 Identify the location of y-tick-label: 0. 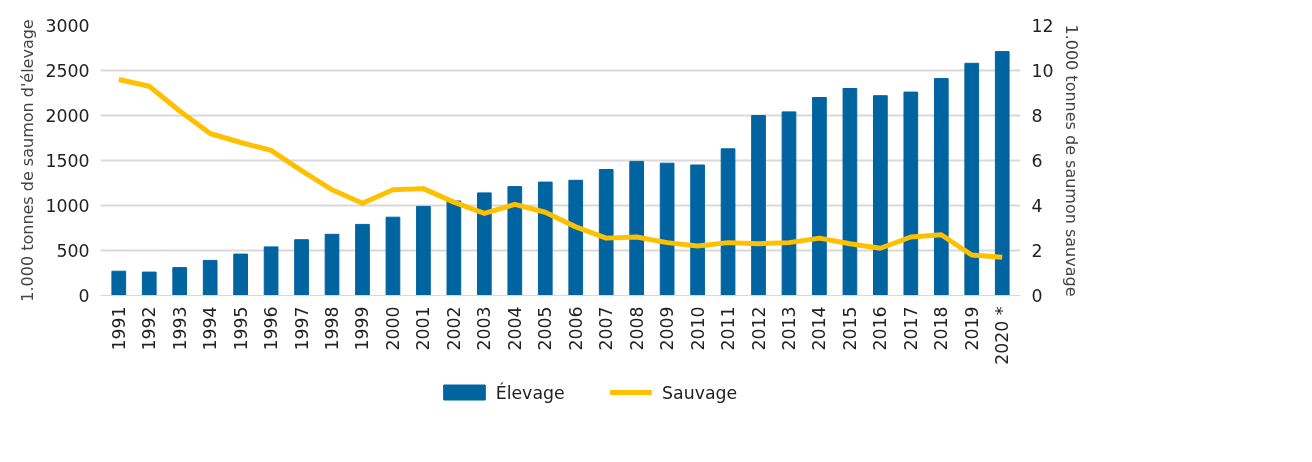
(84, 296).